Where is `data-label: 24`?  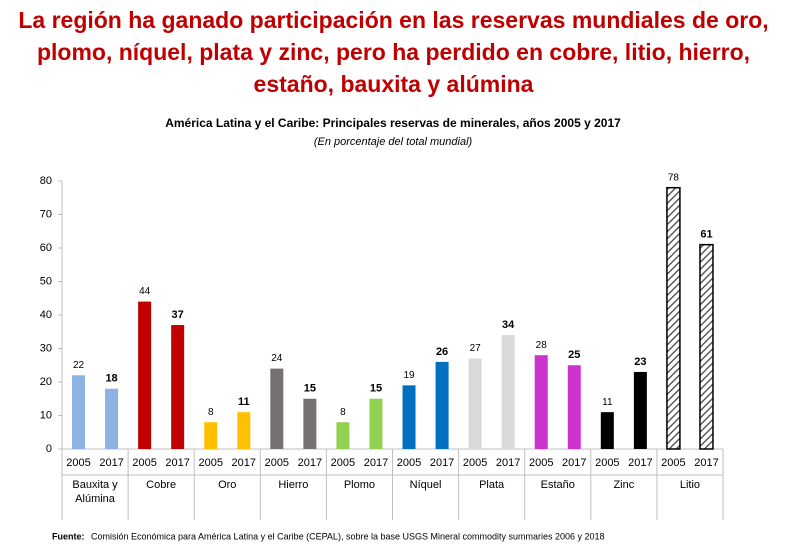 data-label: 24 is located at coordinates (277, 358).